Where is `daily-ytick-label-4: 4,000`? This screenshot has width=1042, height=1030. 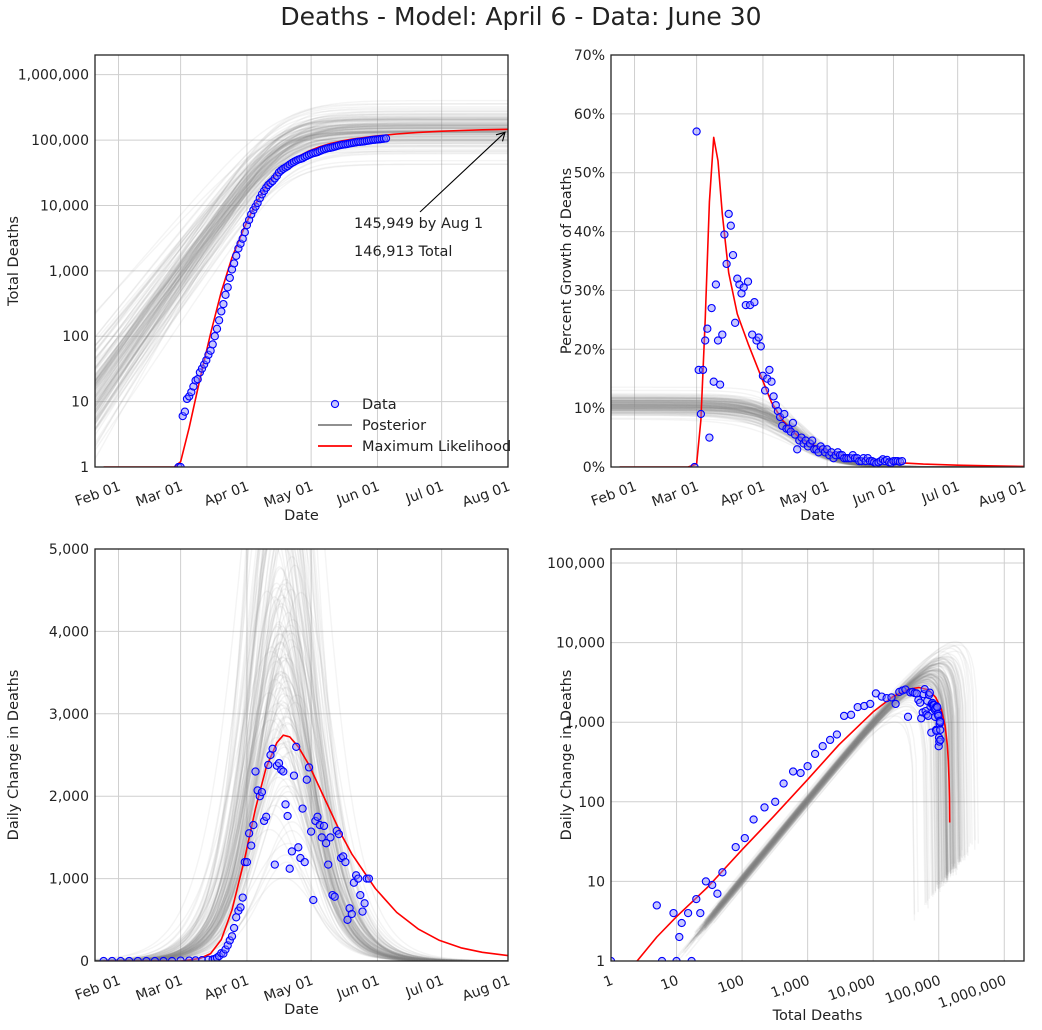 daily-ytick-label-4: 4,000 is located at coordinates (69, 632).